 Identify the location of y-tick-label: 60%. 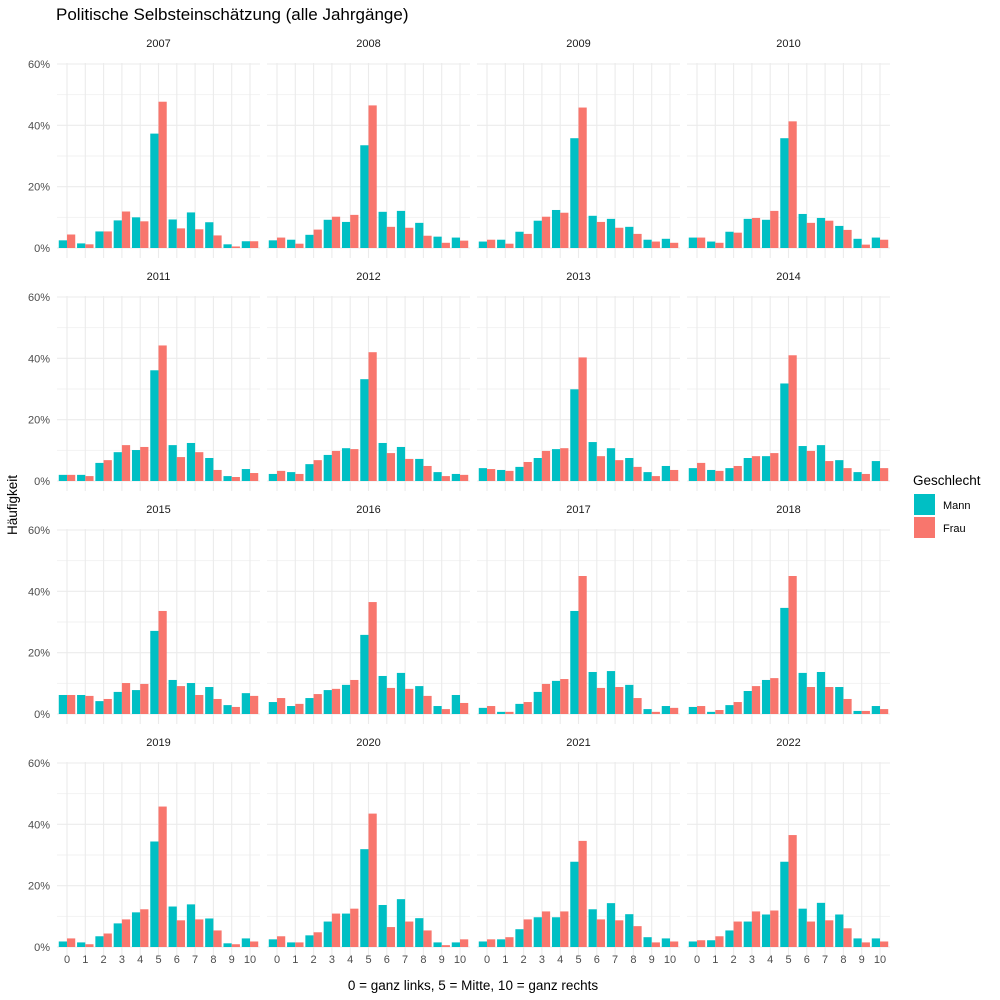
(39, 65).